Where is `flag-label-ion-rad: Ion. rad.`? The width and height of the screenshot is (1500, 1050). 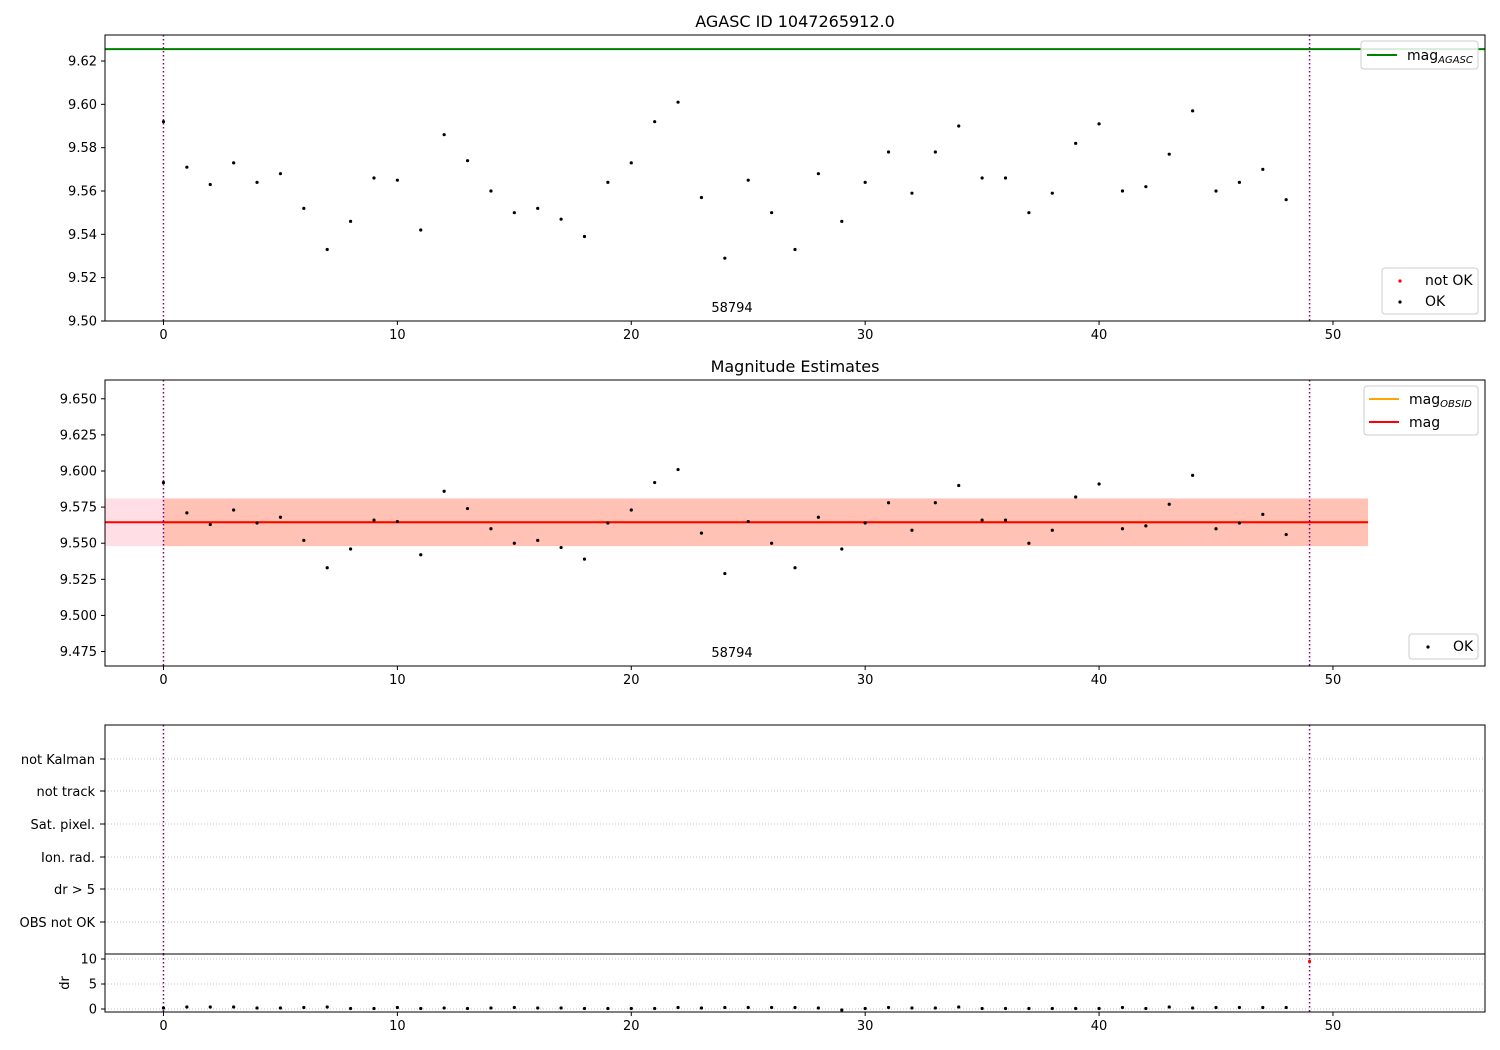 flag-label-ion-rad: Ion. rad. is located at coordinates (68, 858).